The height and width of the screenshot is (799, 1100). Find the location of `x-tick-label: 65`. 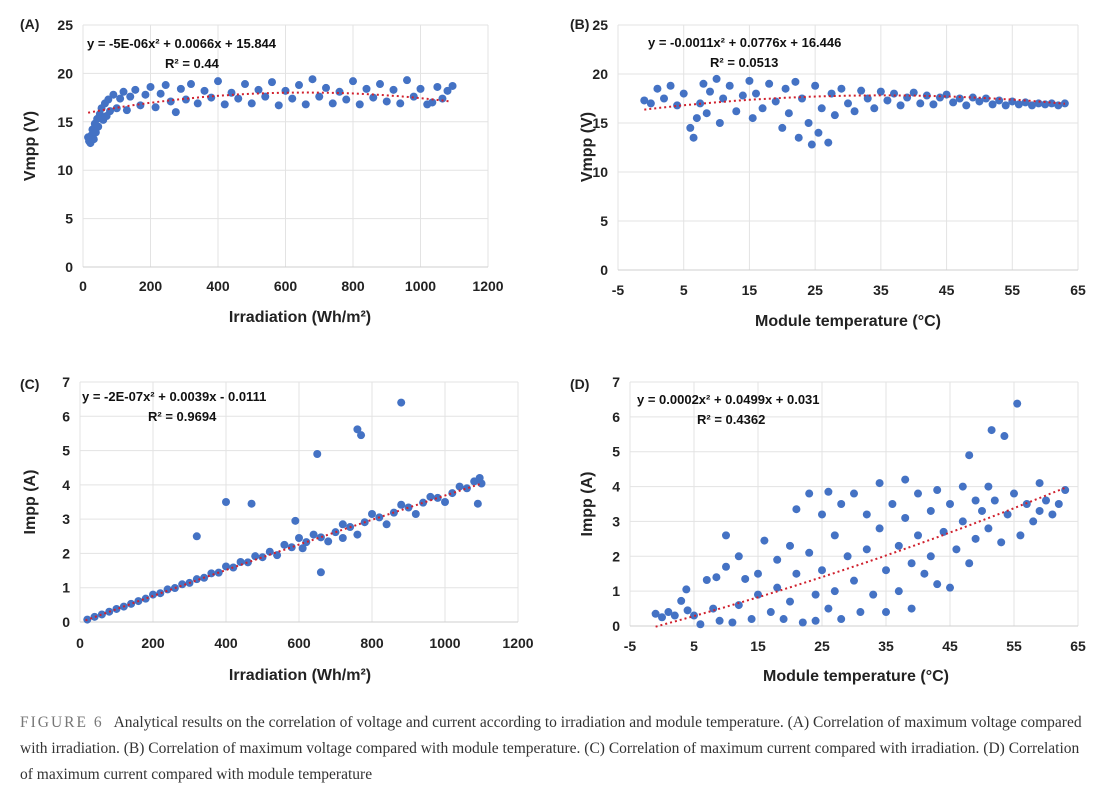

x-tick-label: 65 is located at coordinates (1078, 646).